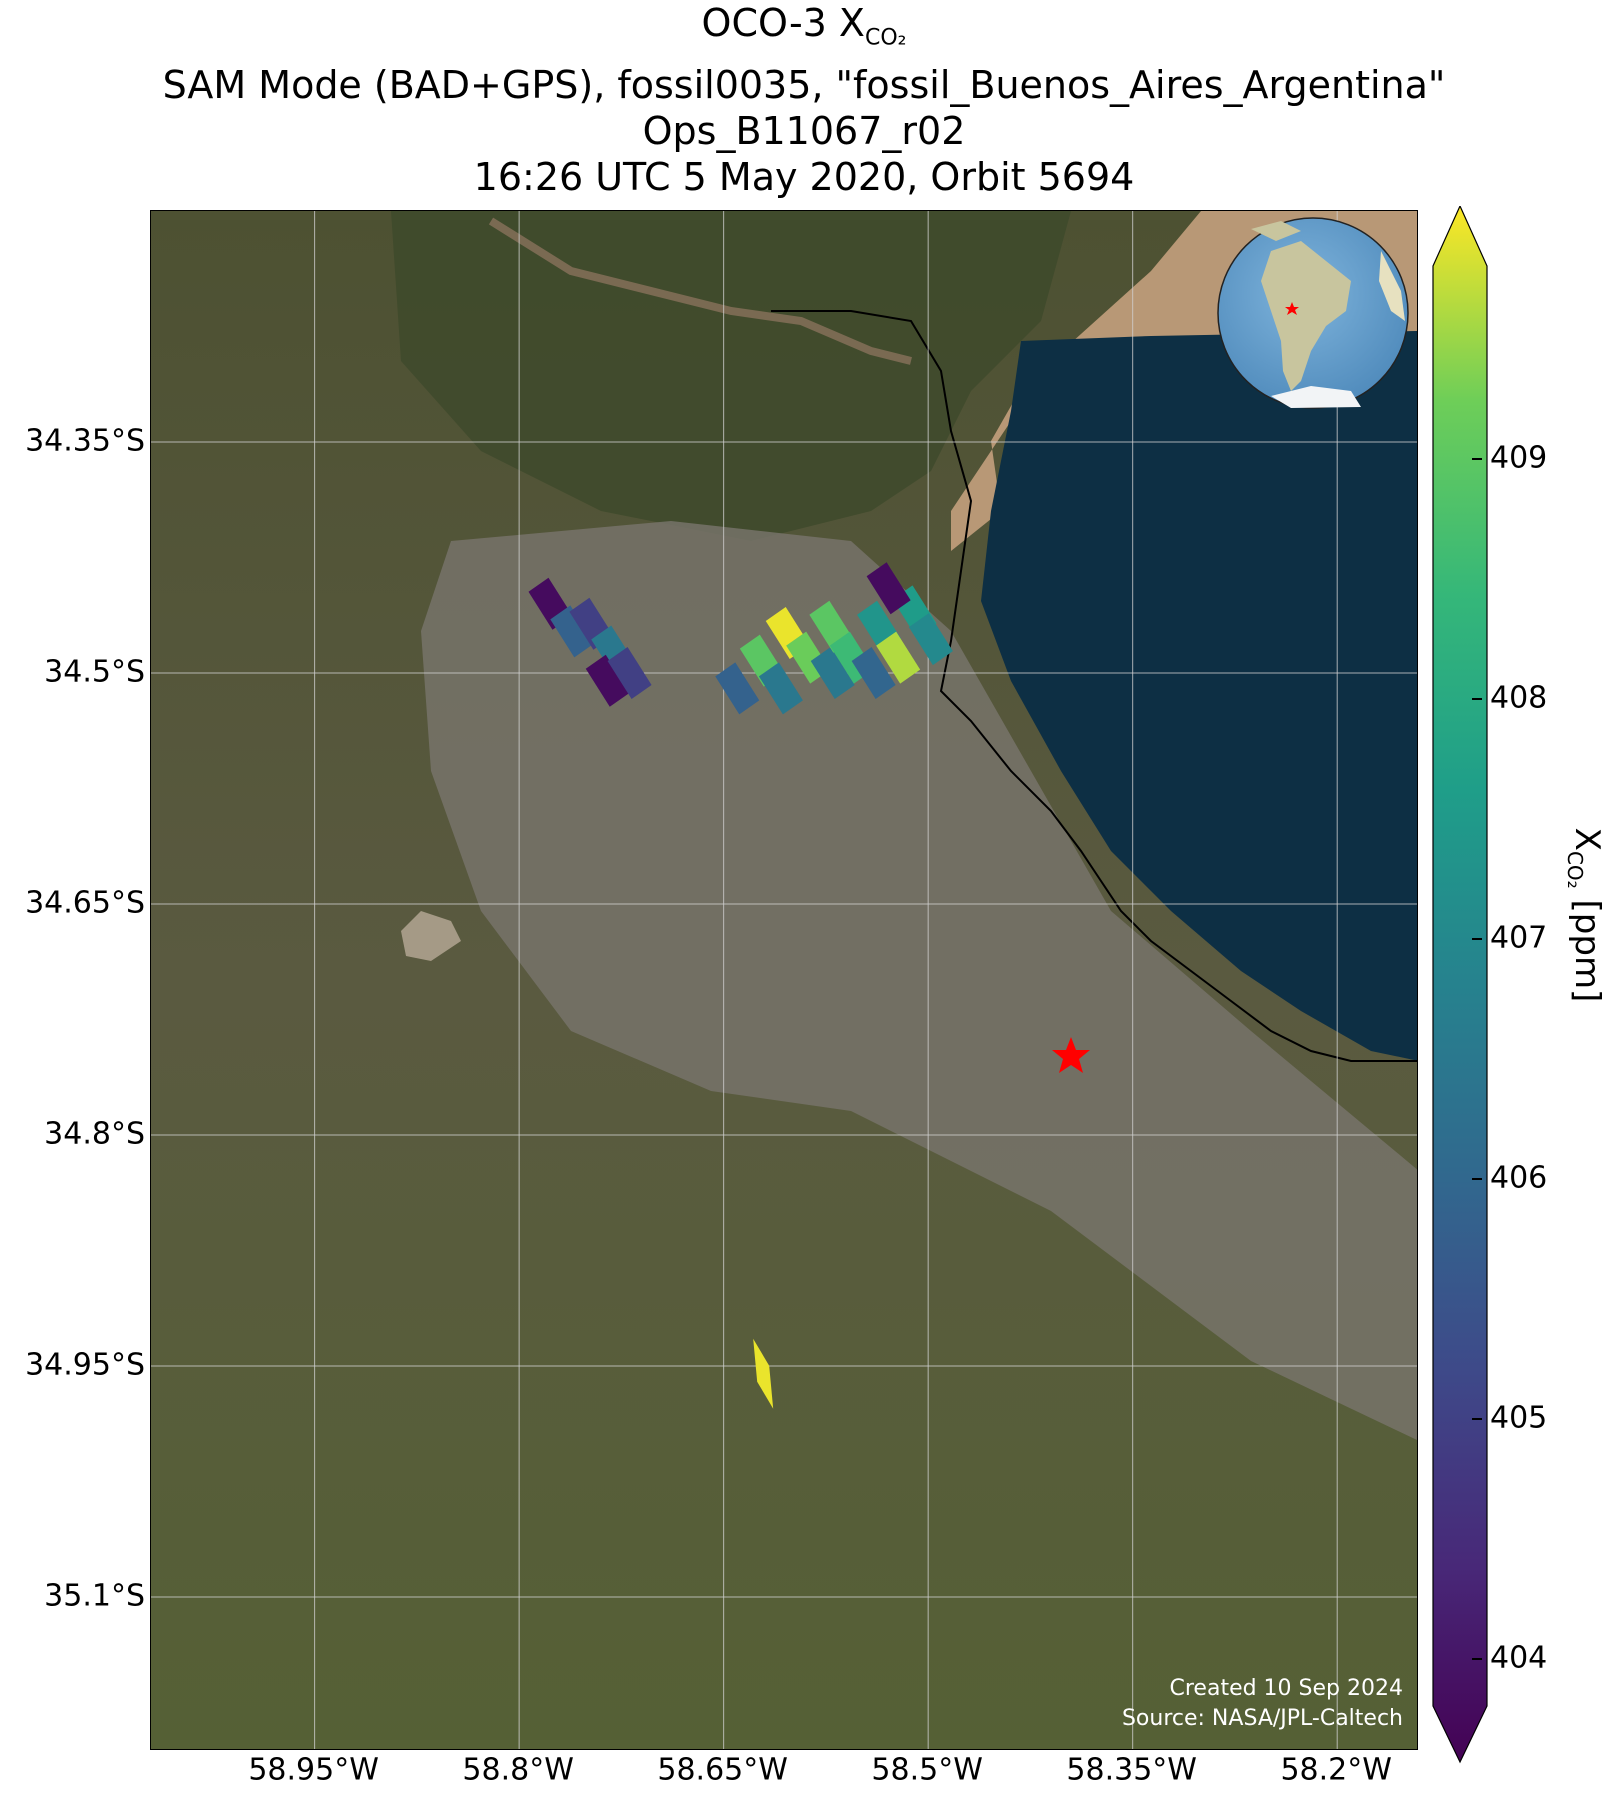 This screenshot has height=1801, width=1608. Describe the element at coordinates (1306, 316) in the screenshot. I see `south-america-icon` at that location.